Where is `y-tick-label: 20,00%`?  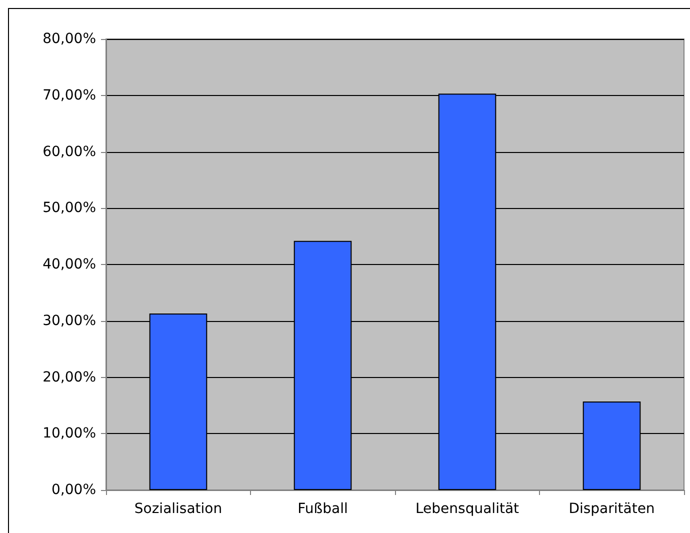
y-tick-label: 20,00% is located at coordinates (69, 377).